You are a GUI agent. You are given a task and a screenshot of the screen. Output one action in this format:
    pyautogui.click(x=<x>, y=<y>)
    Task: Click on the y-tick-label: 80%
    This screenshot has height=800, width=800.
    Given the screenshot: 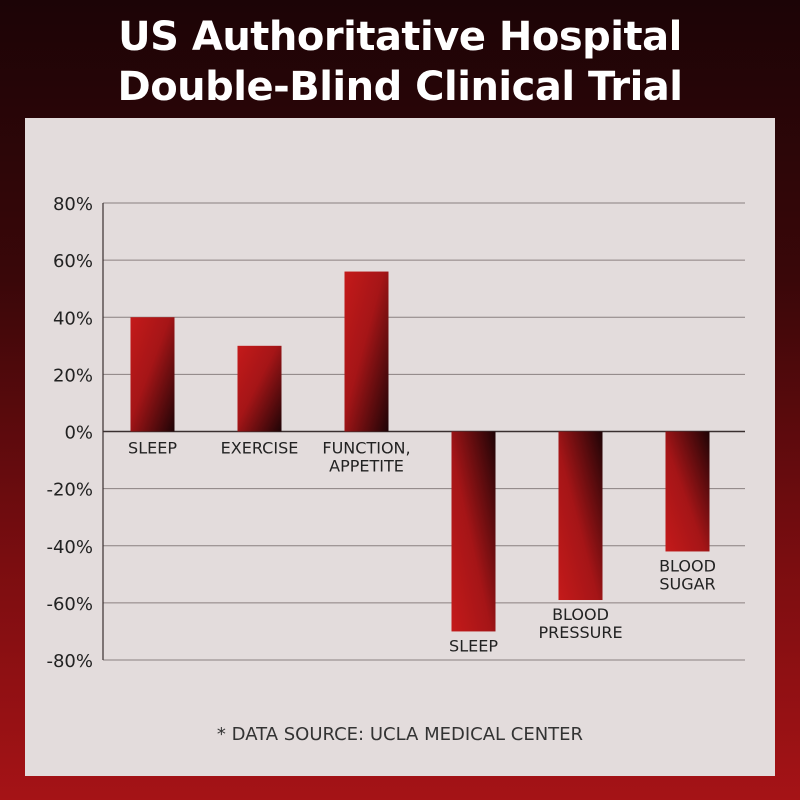 What is the action you would take?
    pyautogui.click(x=73, y=204)
    